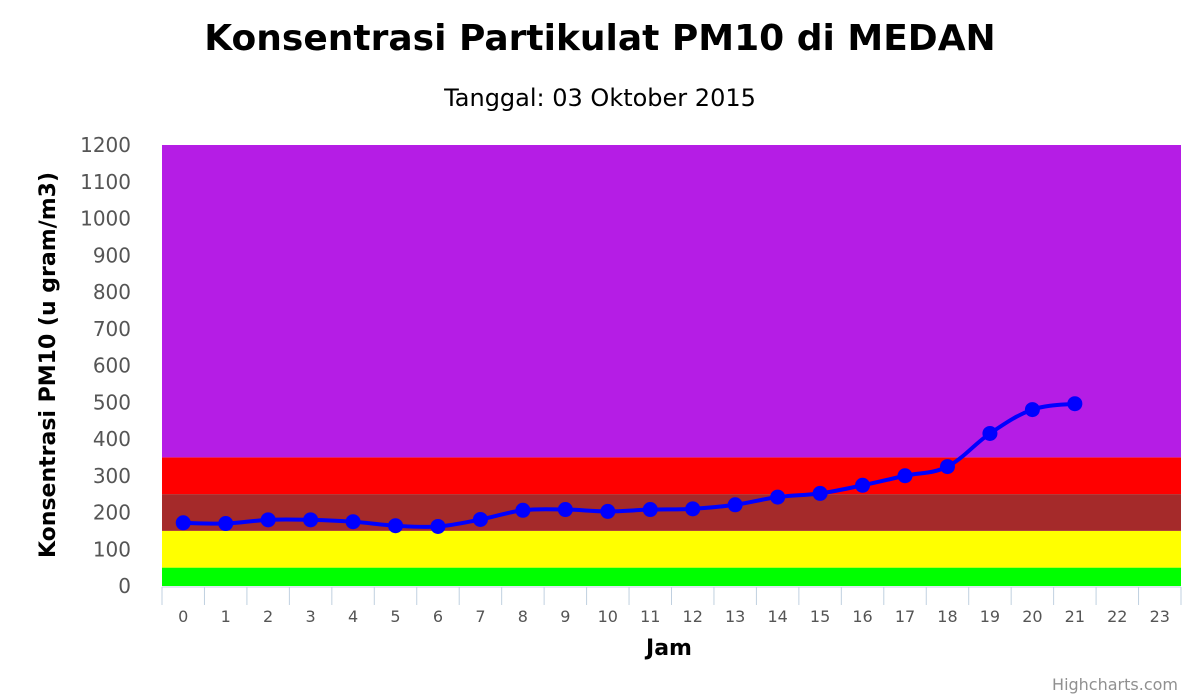 This screenshot has height=700, width=1200. Describe the element at coordinates (124, 586) in the screenshot. I see `y-tick-label: 0` at that location.